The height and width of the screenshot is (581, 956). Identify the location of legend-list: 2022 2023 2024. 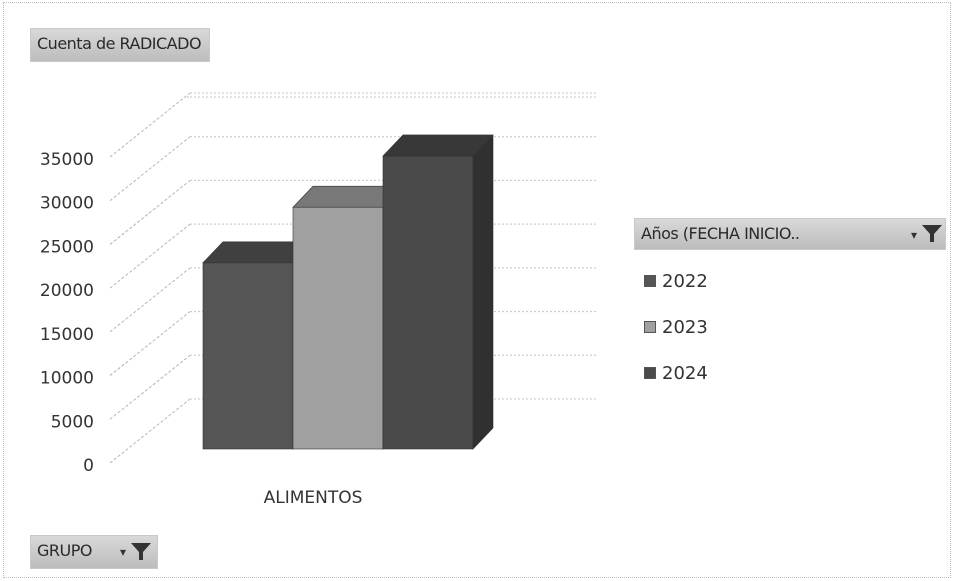
(676, 327).